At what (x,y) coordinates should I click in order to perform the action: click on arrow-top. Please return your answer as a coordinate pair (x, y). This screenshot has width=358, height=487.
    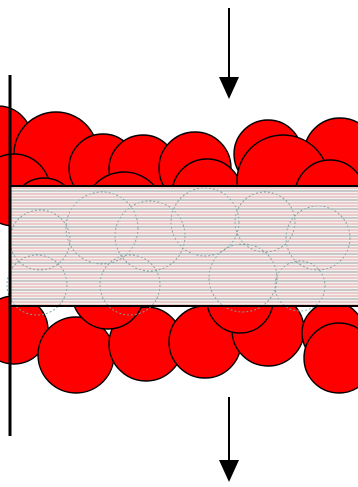
    Looking at the image, I should click on (229, 53).